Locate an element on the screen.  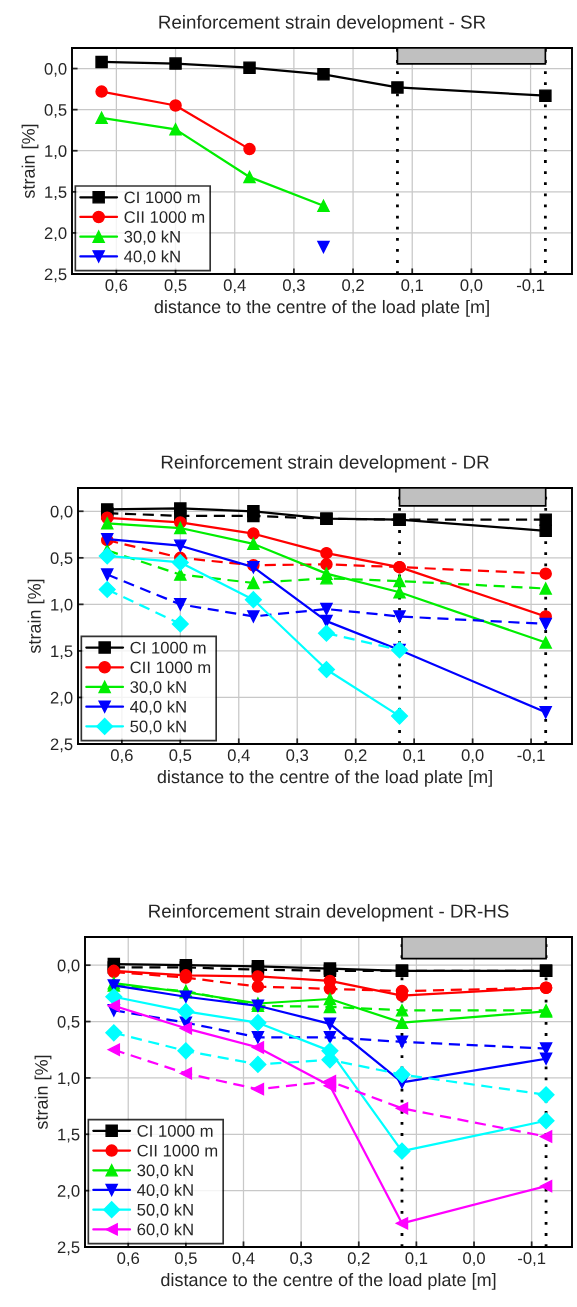
chart-title: Reinforcement strain development - DR is located at coordinates (325, 463).